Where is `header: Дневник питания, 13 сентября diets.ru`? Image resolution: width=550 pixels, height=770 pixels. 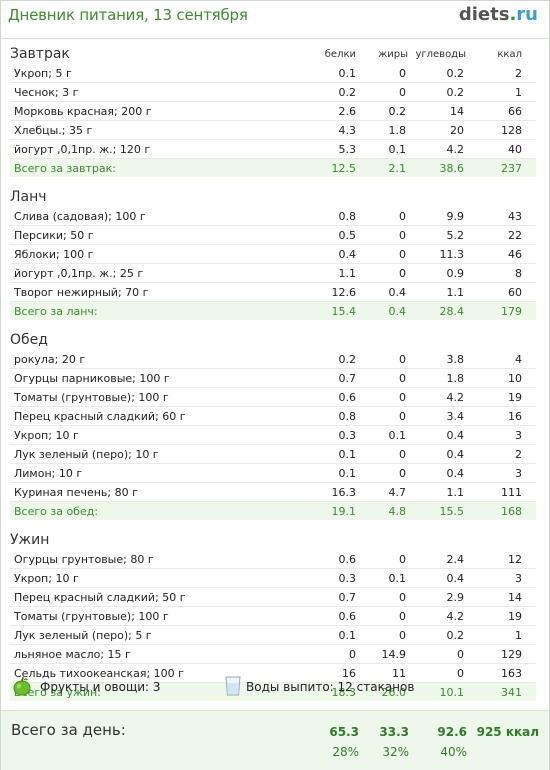
header: Дневник питания, 13 сентября diets.ru is located at coordinates (275, 19).